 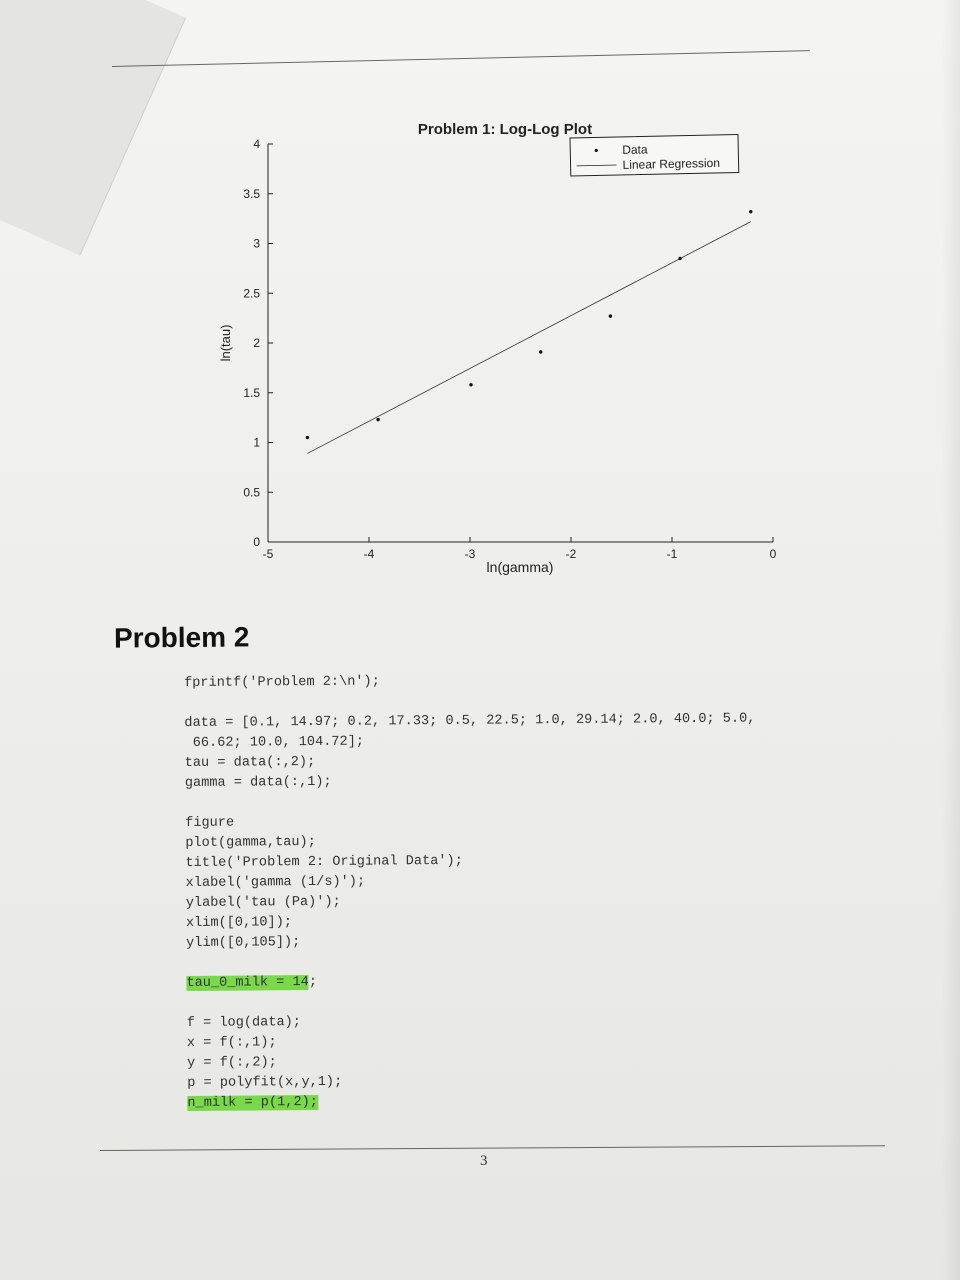 I want to click on y-tick-label: 4, so click(x=256, y=144).